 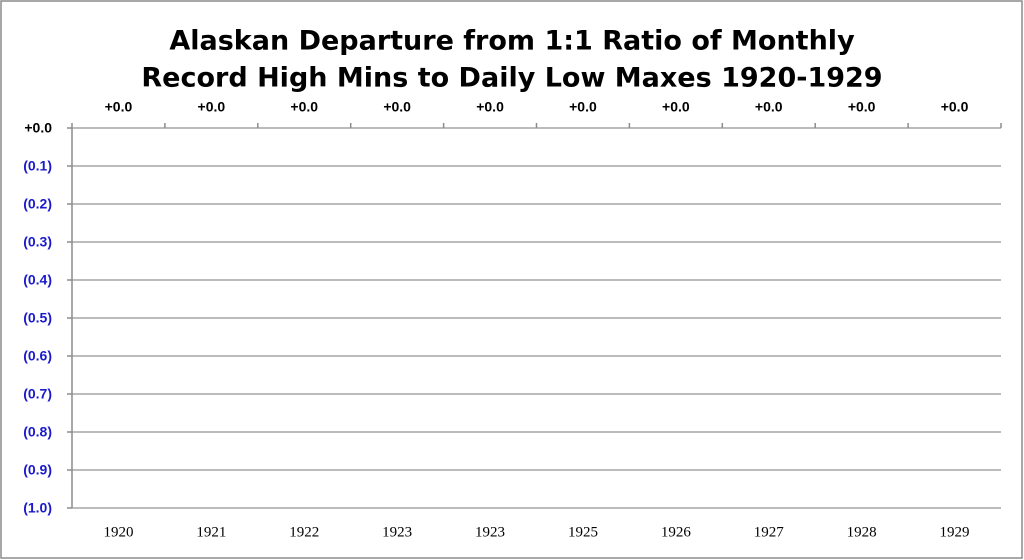 I want to click on x-tick-label: 1928, so click(x=862, y=532).